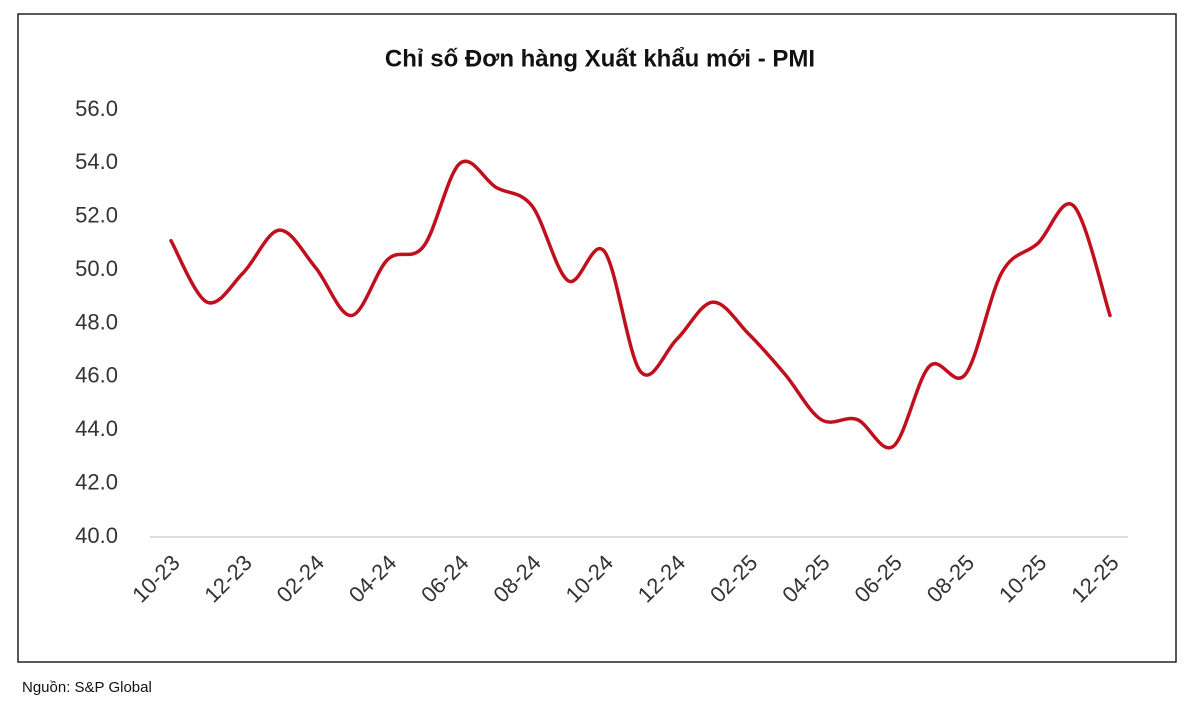 The image size is (1200, 704). I want to click on y-tick-label: 44.0, so click(96, 428).